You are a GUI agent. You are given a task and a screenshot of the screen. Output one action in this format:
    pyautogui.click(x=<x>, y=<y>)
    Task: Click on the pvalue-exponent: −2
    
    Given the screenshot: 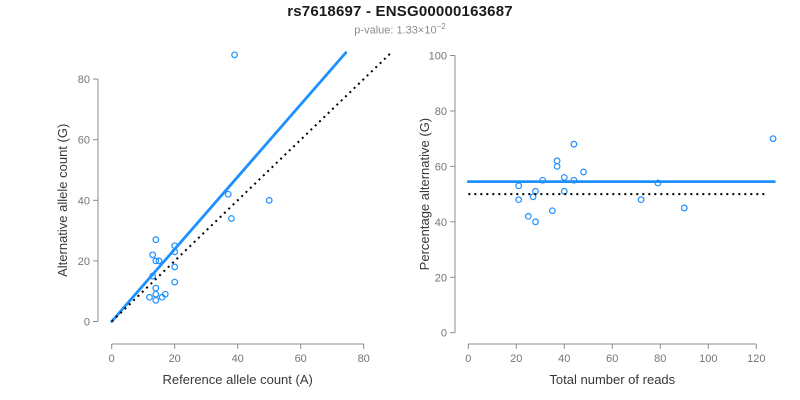 What is the action you would take?
    pyautogui.click(x=441, y=26)
    